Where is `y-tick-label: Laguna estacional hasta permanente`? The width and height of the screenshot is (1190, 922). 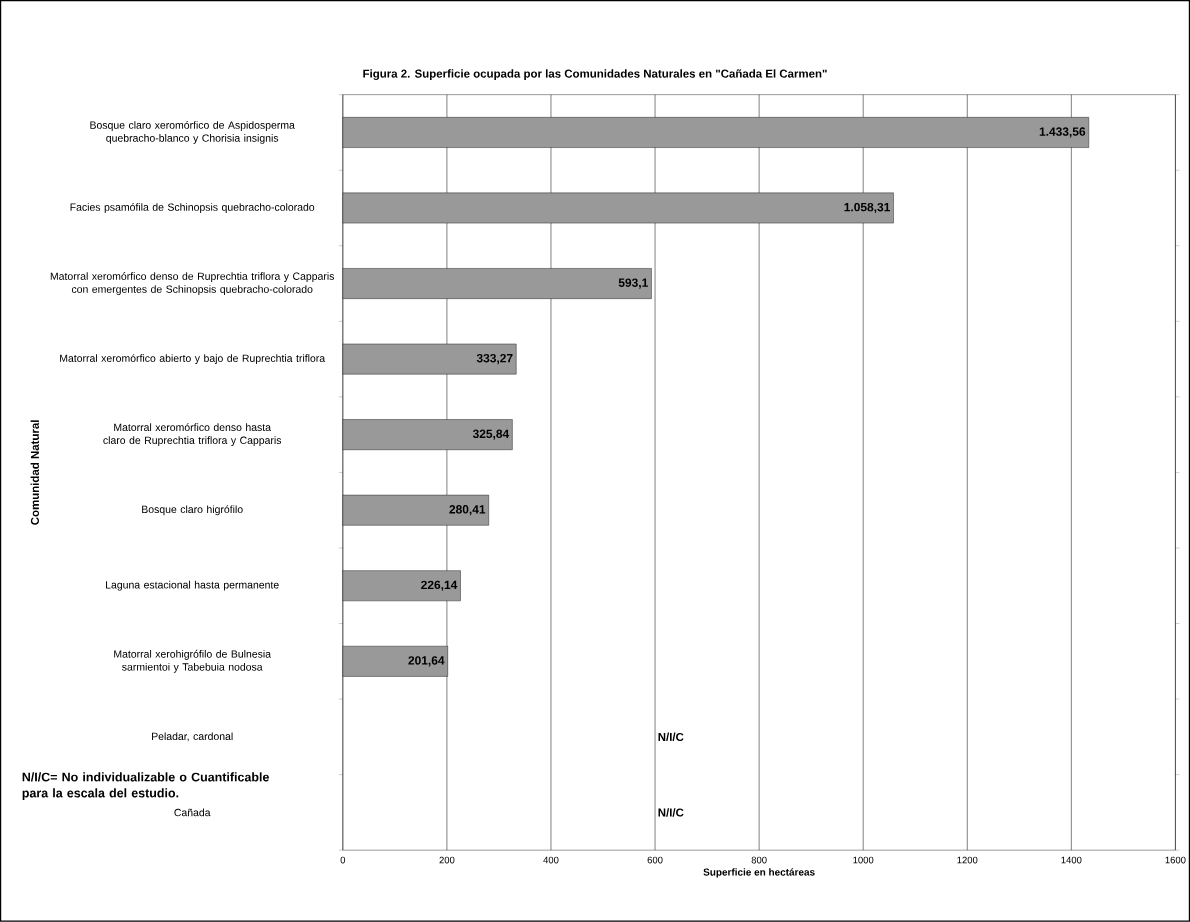 y-tick-label: Laguna estacional hasta permanente is located at coordinates (192, 585).